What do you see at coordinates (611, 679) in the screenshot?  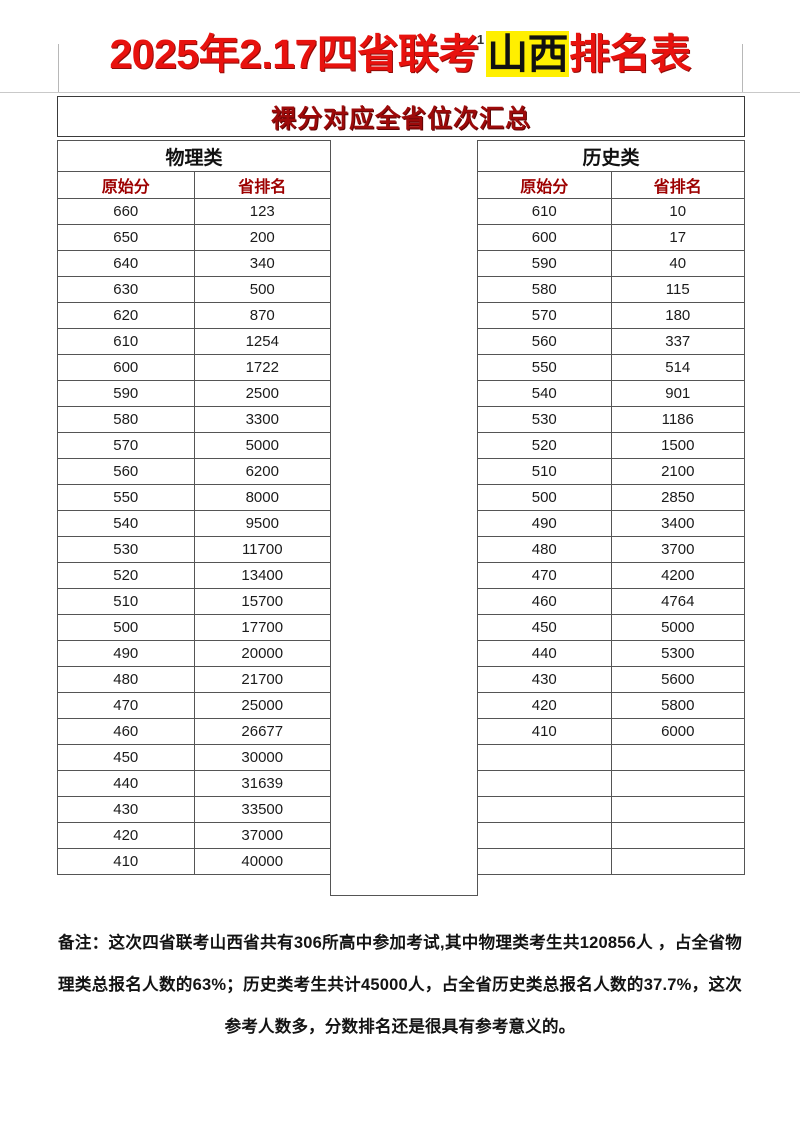 I see `table-row: 430 5600` at bounding box center [611, 679].